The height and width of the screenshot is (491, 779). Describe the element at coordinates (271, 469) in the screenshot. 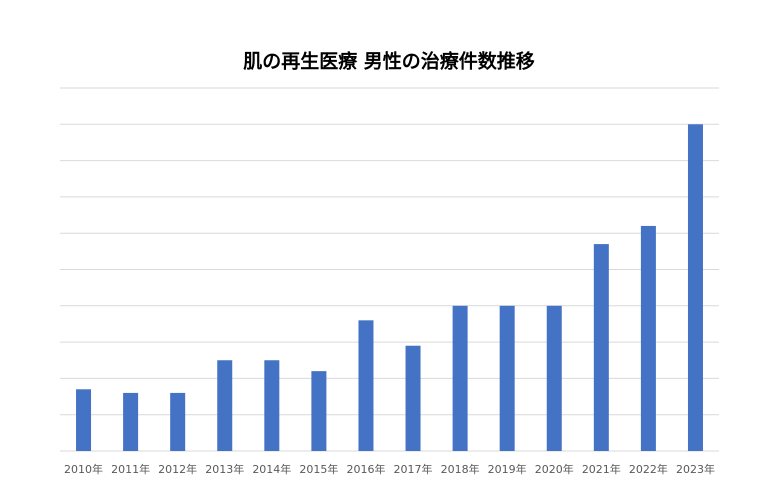

I see `x-tick-label: 2014年` at that location.